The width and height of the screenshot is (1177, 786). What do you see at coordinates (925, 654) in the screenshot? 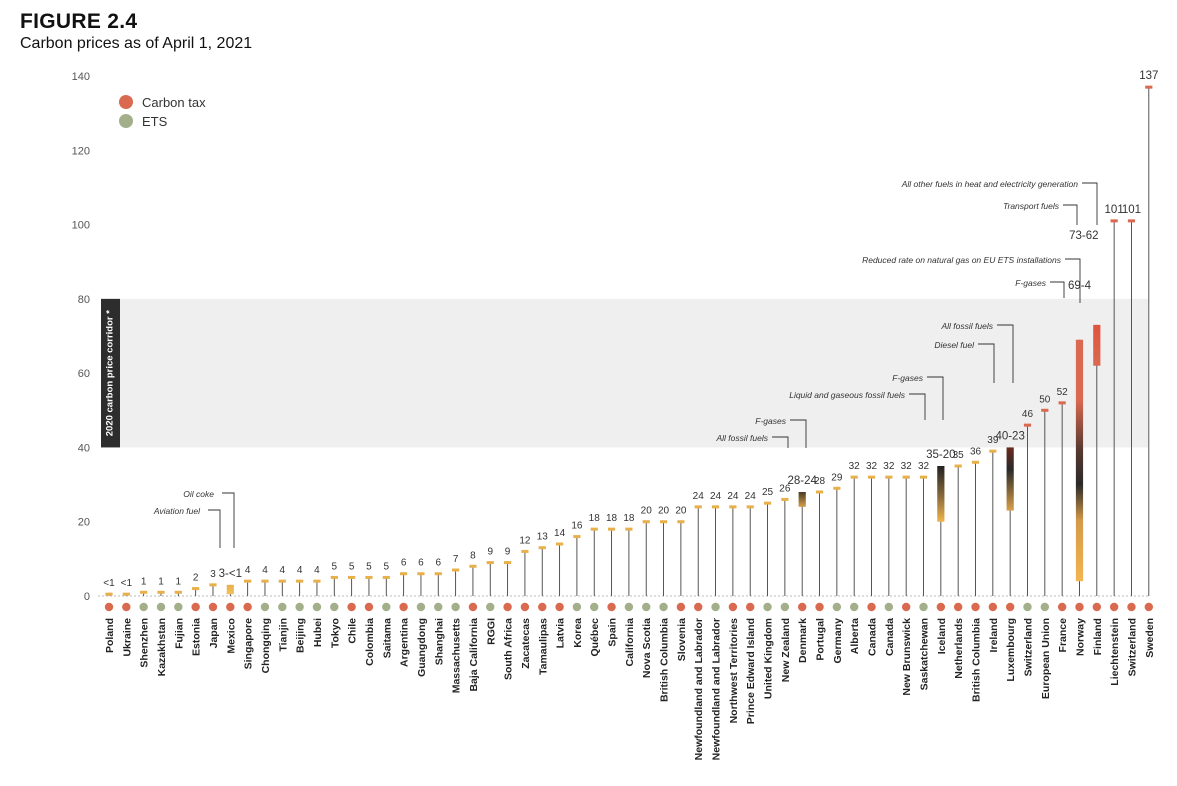
I see `category-label: Saskatchewan` at bounding box center [925, 654].